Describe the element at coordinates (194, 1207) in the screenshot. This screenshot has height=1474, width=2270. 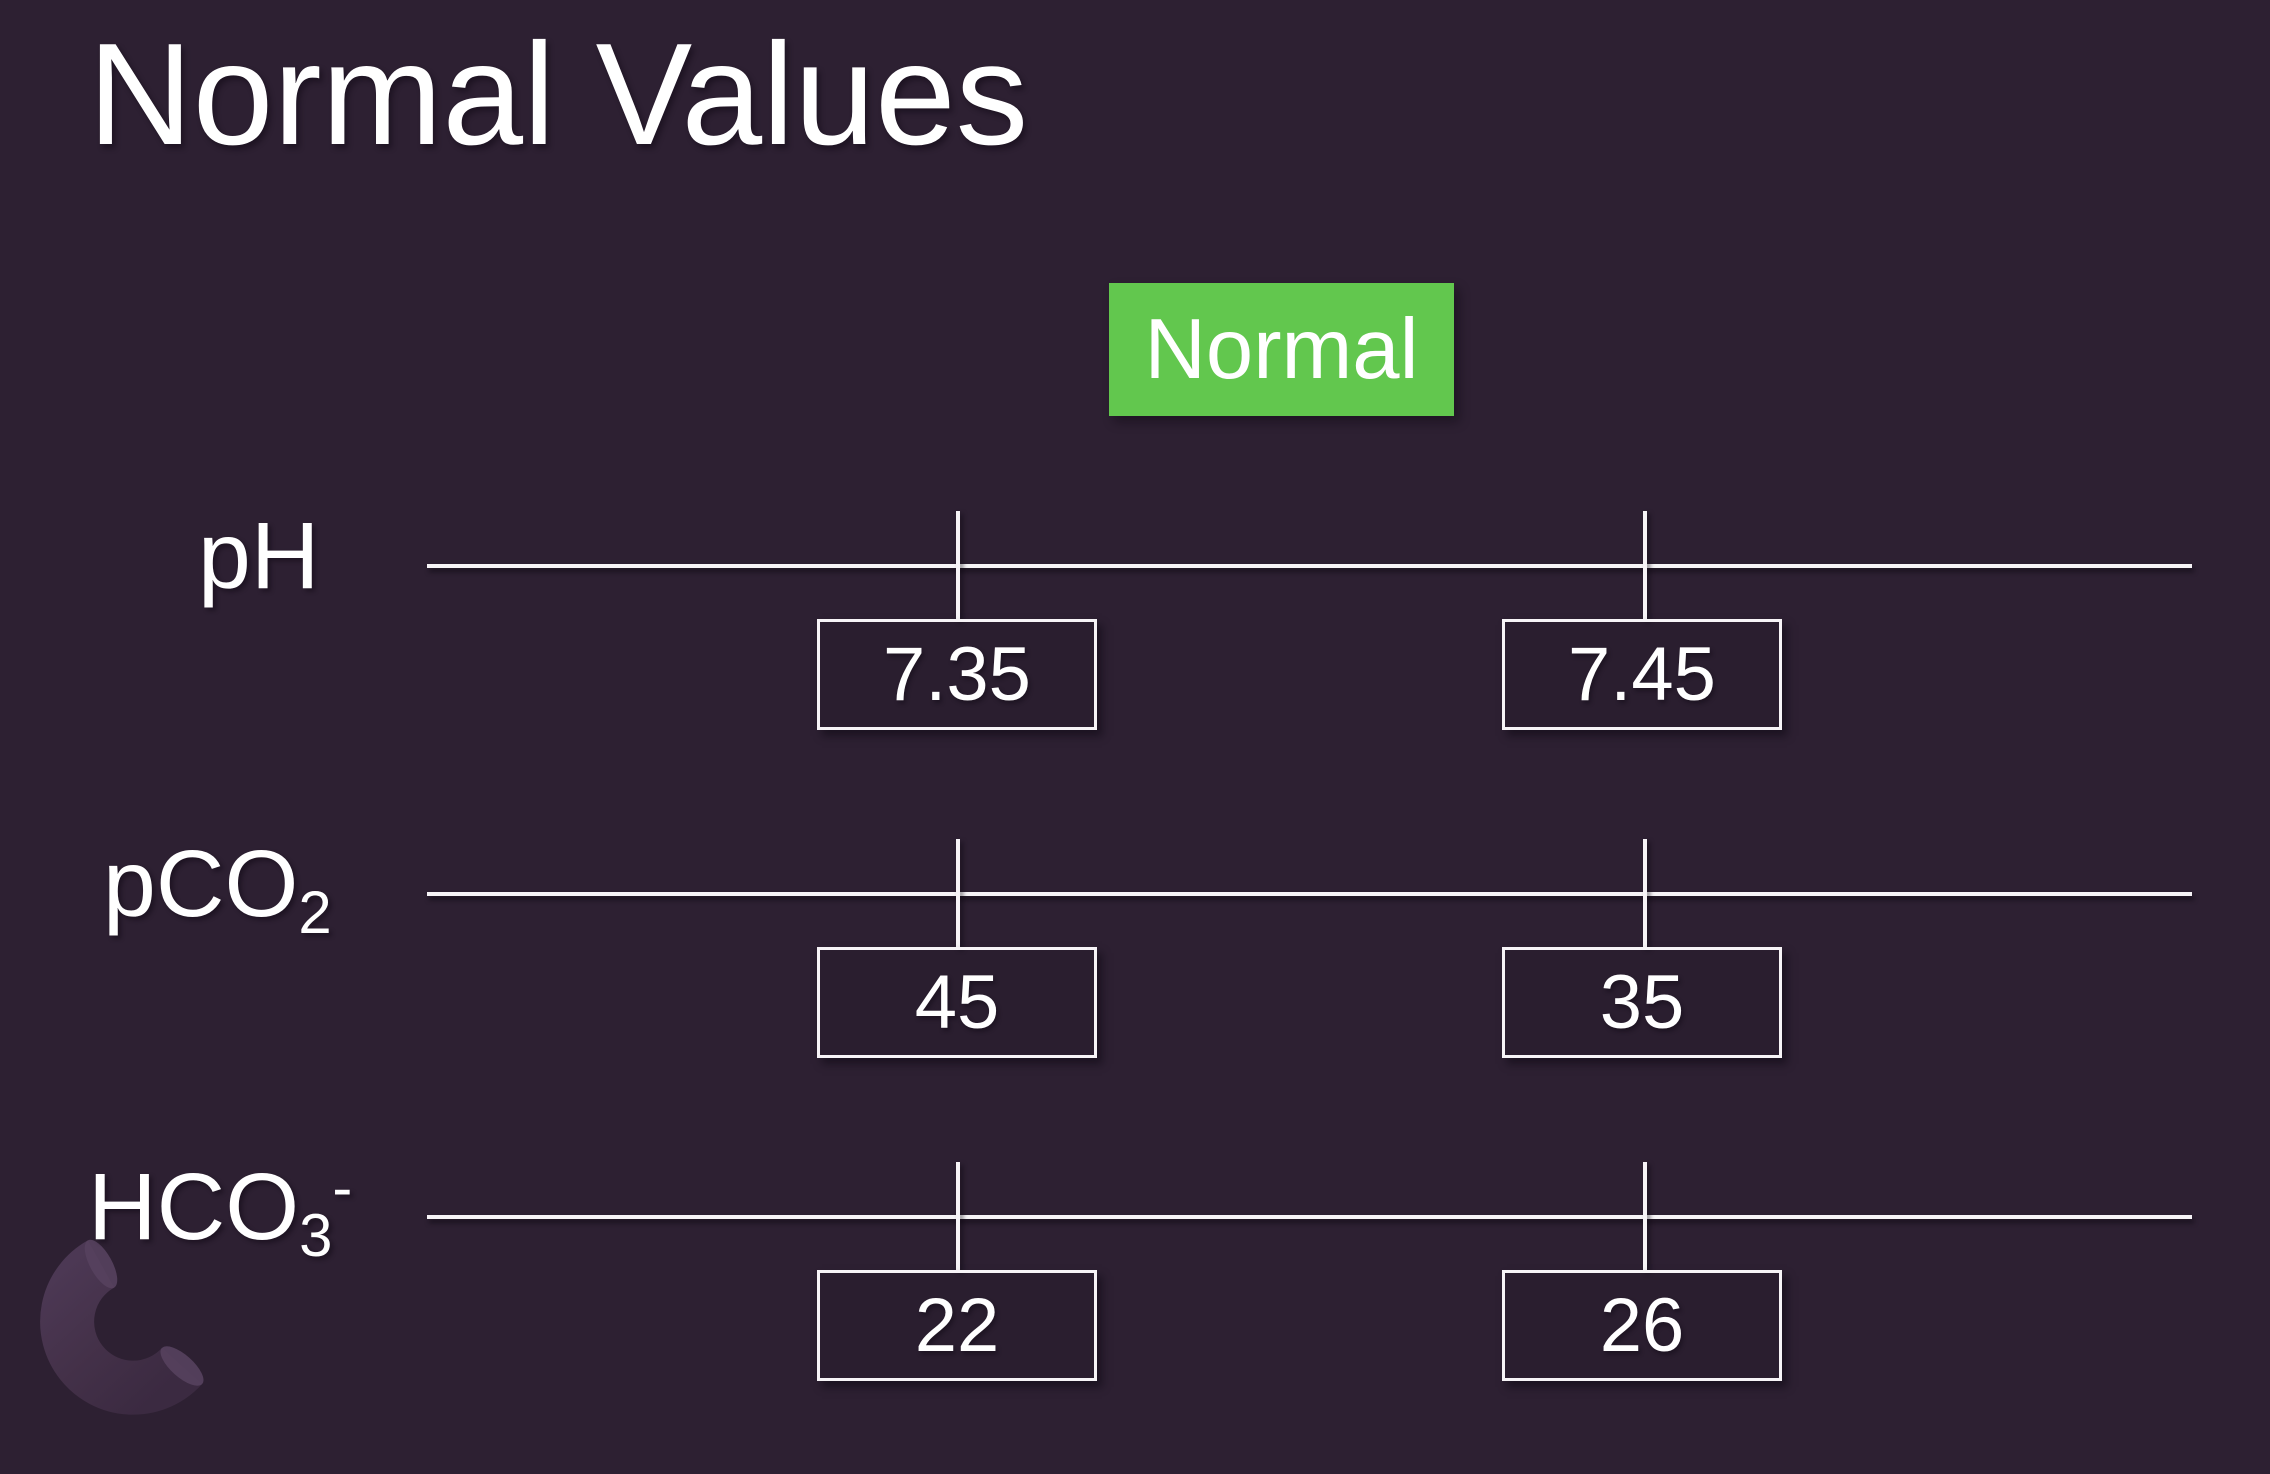
I see `row-label-hco3-main: HCO` at that location.